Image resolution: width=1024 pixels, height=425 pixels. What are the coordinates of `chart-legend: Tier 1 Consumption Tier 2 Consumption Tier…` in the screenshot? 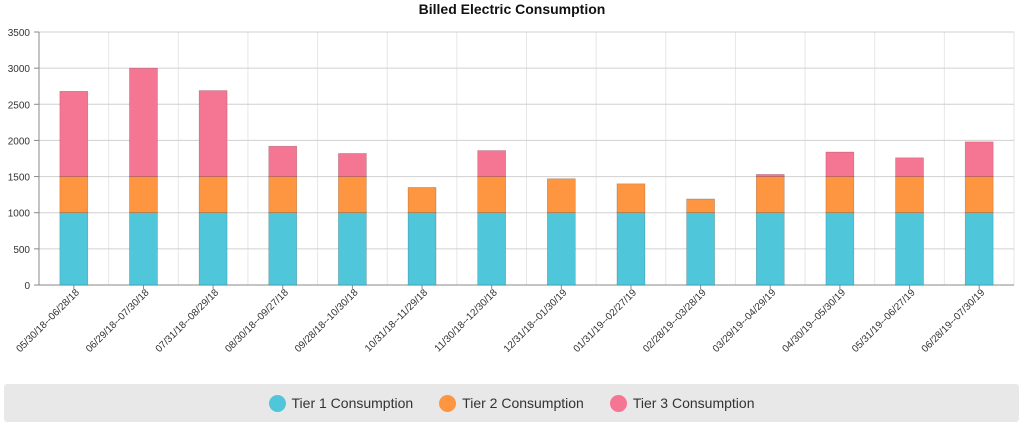 It's located at (511, 403).